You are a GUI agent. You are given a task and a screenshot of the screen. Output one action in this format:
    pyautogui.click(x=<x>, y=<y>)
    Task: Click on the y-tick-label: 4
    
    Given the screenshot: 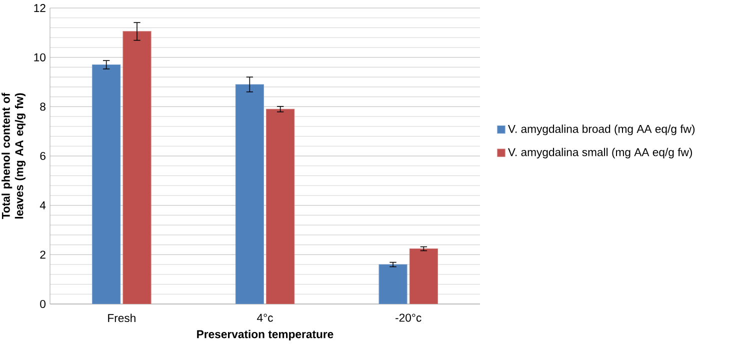 What is the action you would take?
    pyautogui.click(x=43, y=205)
    